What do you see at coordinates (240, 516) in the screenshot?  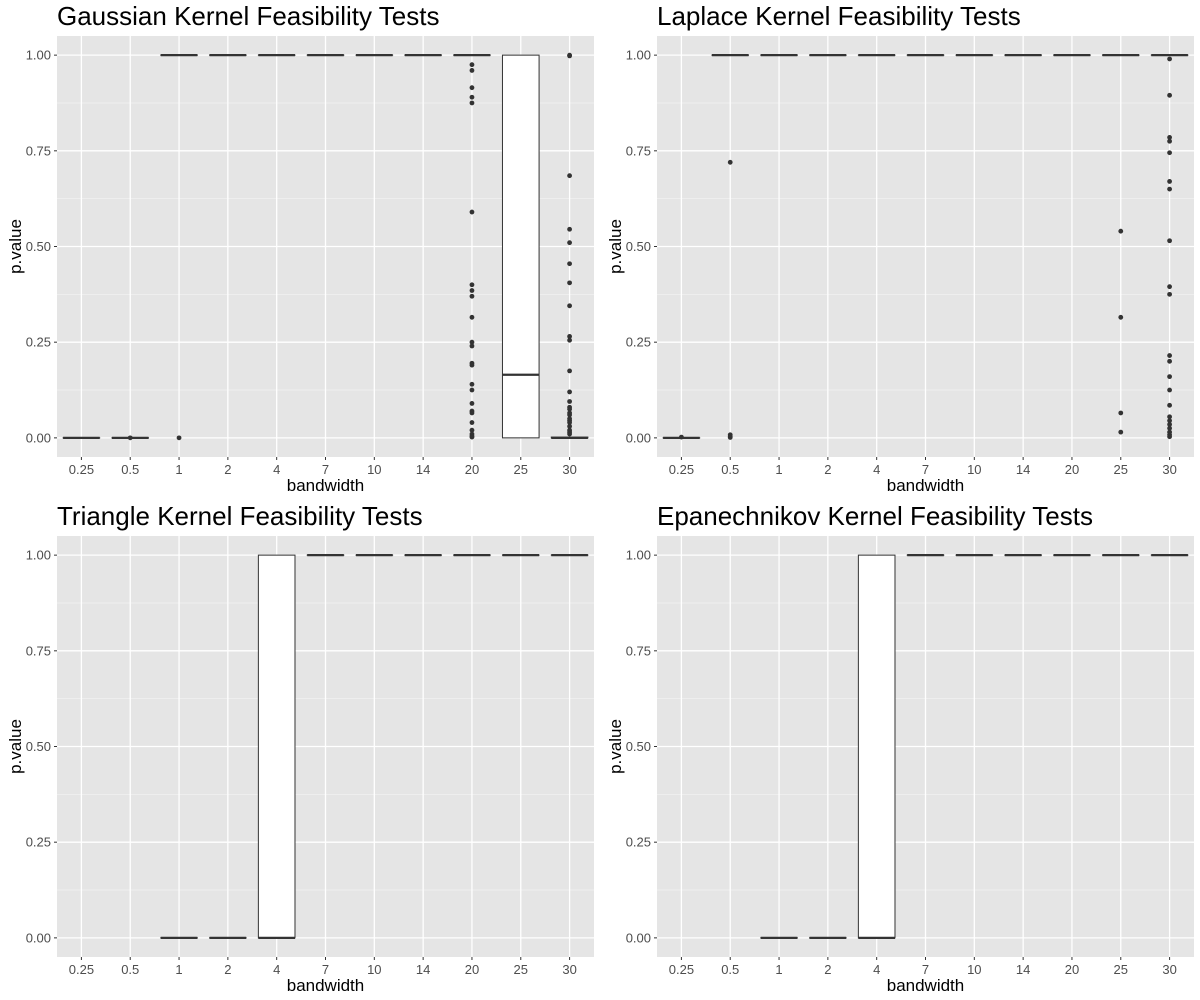 I see `triangle-chart-title: Triangle Kernel Feasibility Tests` at bounding box center [240, 516].